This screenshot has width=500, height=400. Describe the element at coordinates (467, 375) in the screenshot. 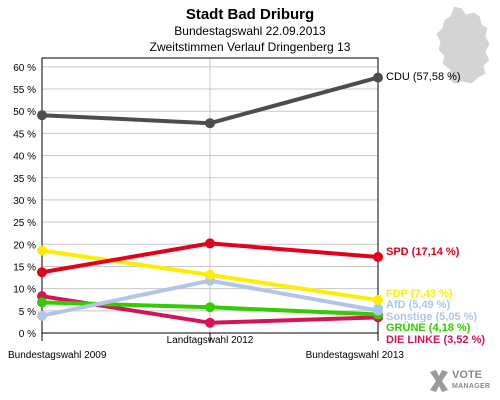

I see `logo-line1: VOTE` at that location.